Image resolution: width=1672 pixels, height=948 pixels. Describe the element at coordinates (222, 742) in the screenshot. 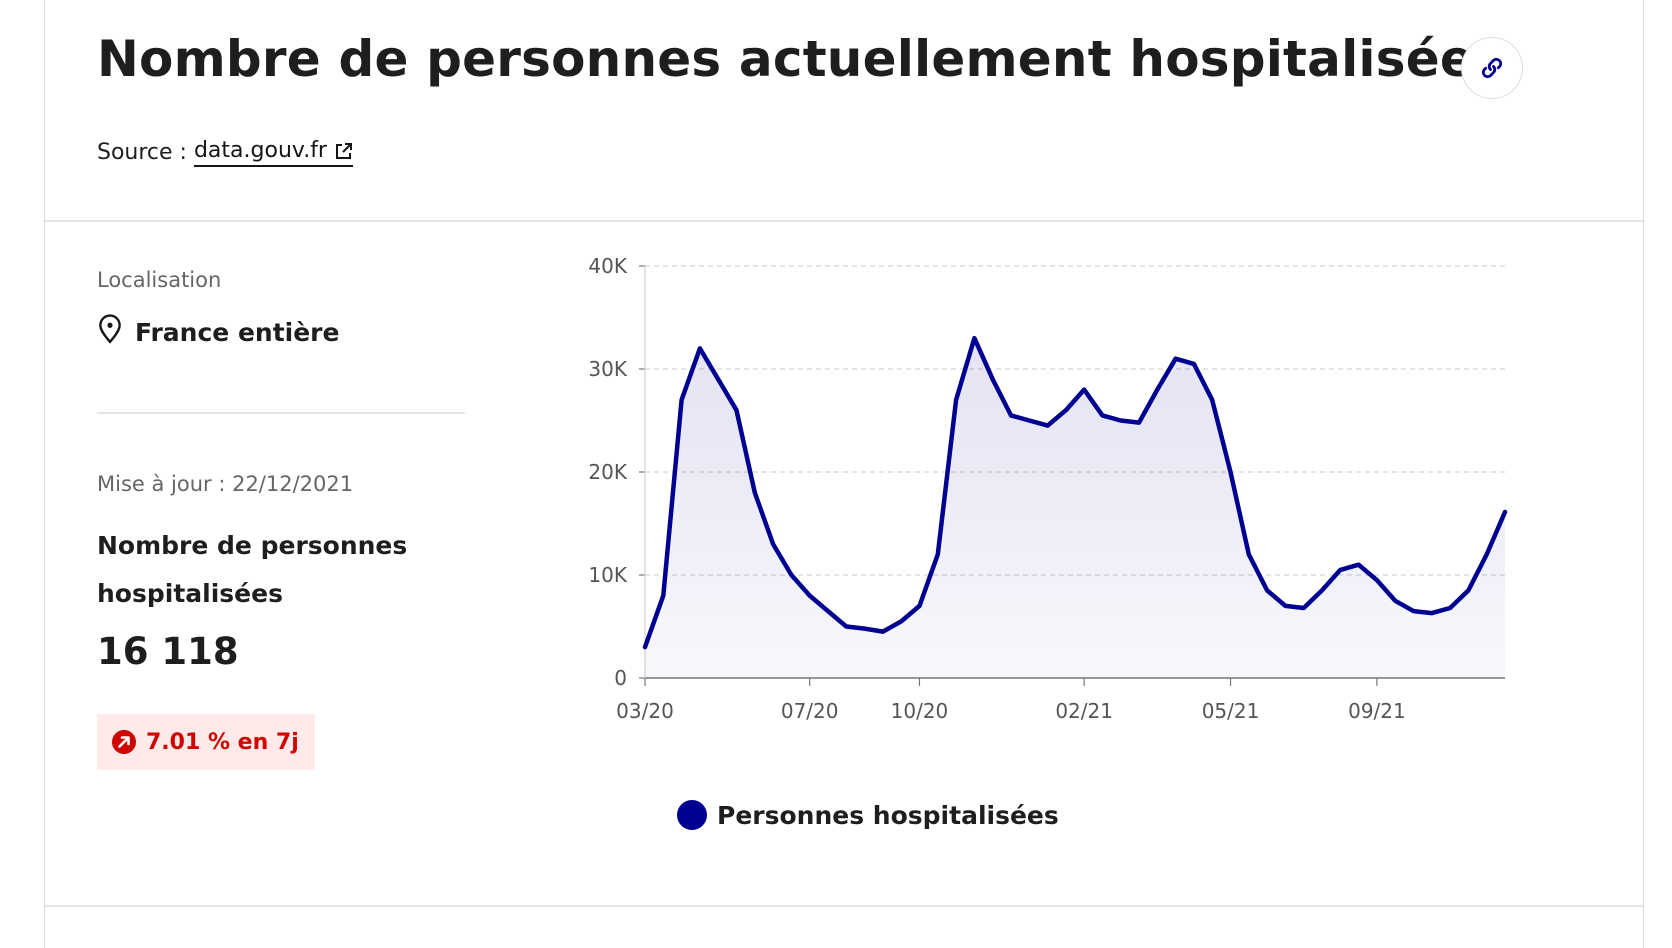

I see `trend-text: 7.01 % en 7j` at that location.